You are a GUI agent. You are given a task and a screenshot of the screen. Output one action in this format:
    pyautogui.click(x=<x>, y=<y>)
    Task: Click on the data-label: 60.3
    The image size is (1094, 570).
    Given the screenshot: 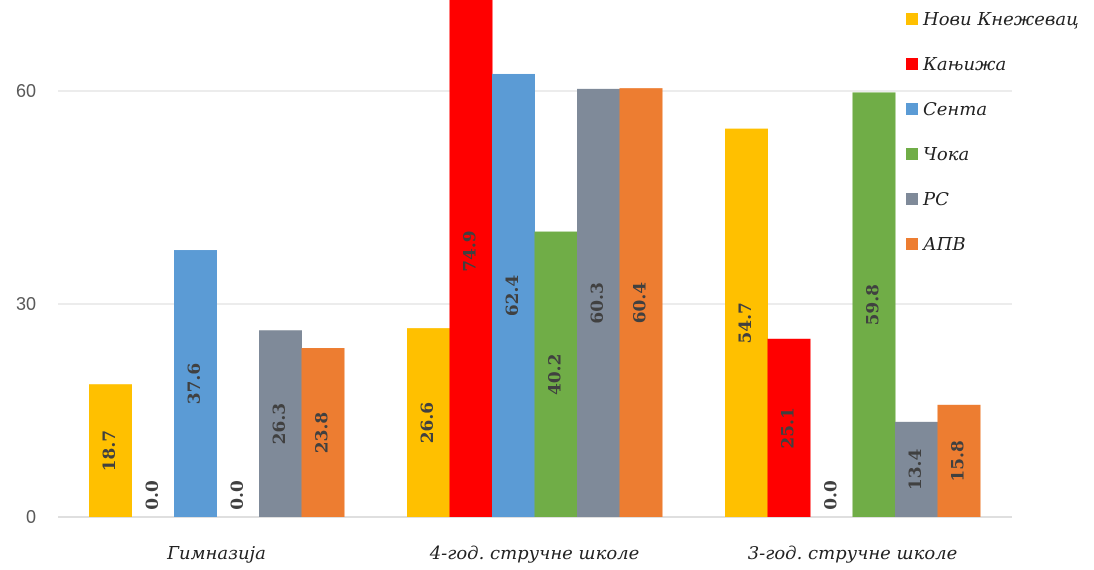 What is the action you would take?
    pyautogui.click(x=598, y=302)
    